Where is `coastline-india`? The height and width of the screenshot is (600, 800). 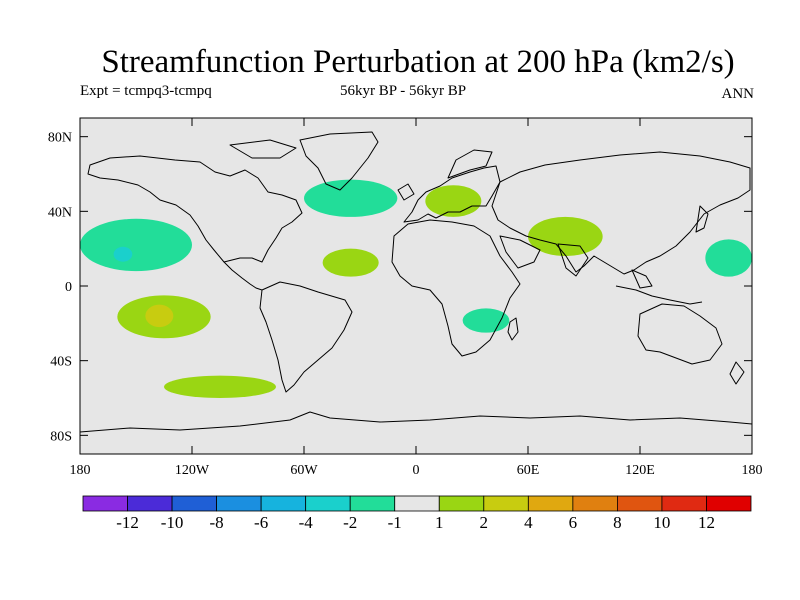
coastline-india is located at coordinates (573, 260).